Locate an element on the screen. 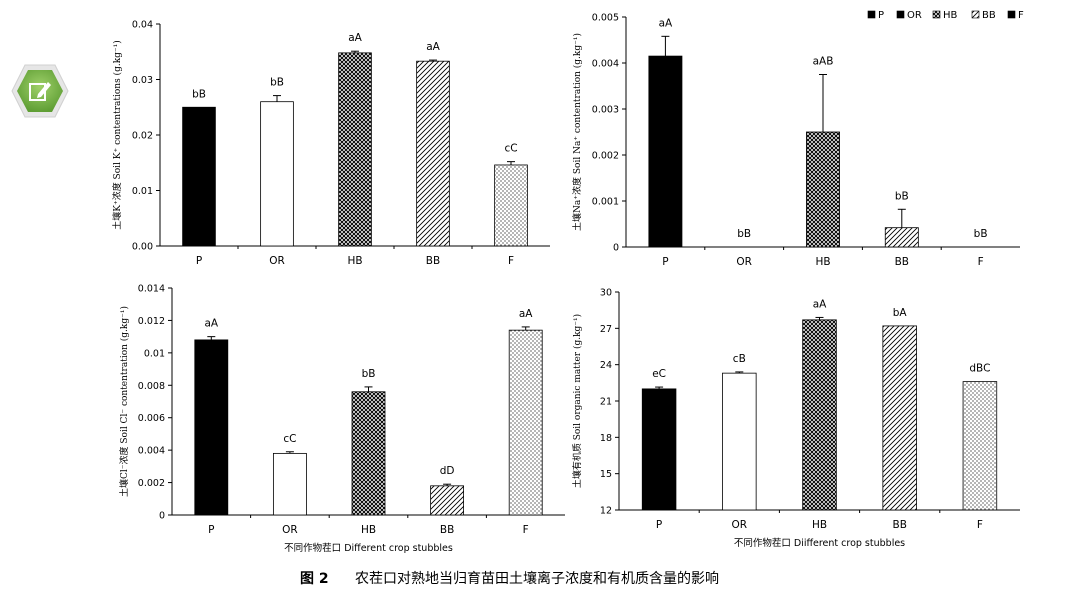  significance-label: cB is located at coordinates (739, 359).